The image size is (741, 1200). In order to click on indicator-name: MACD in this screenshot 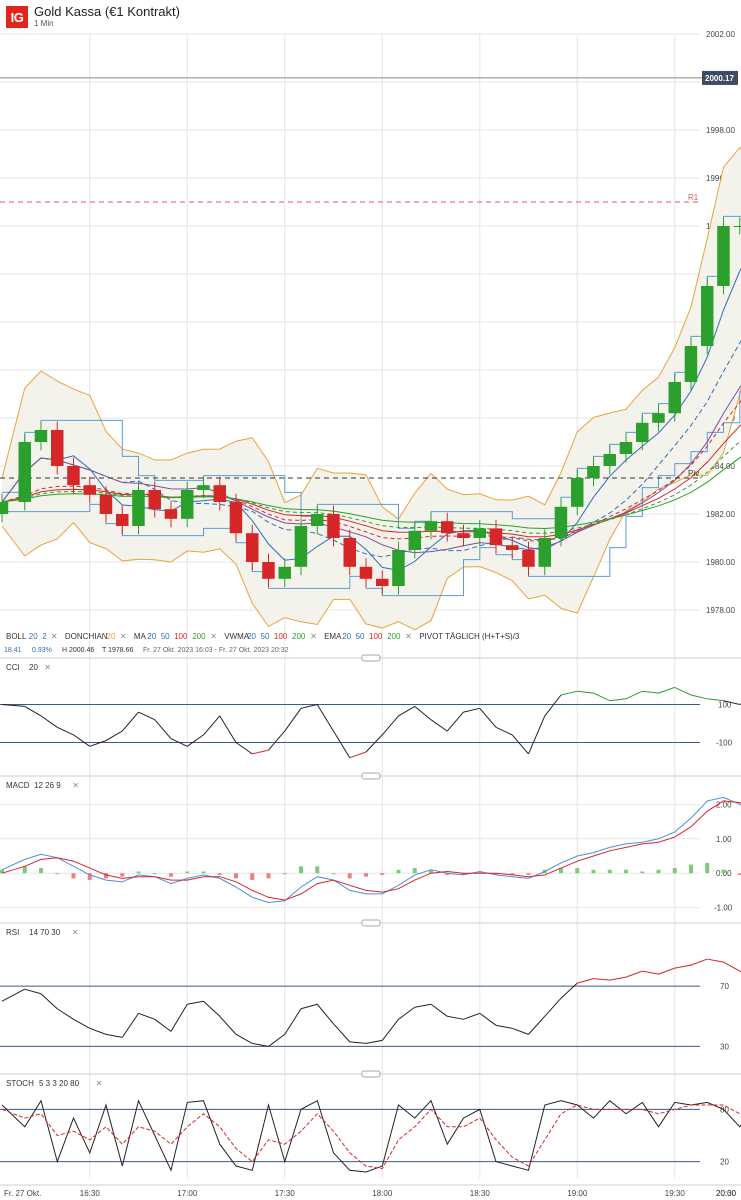, I will do `click(18, 785)`.